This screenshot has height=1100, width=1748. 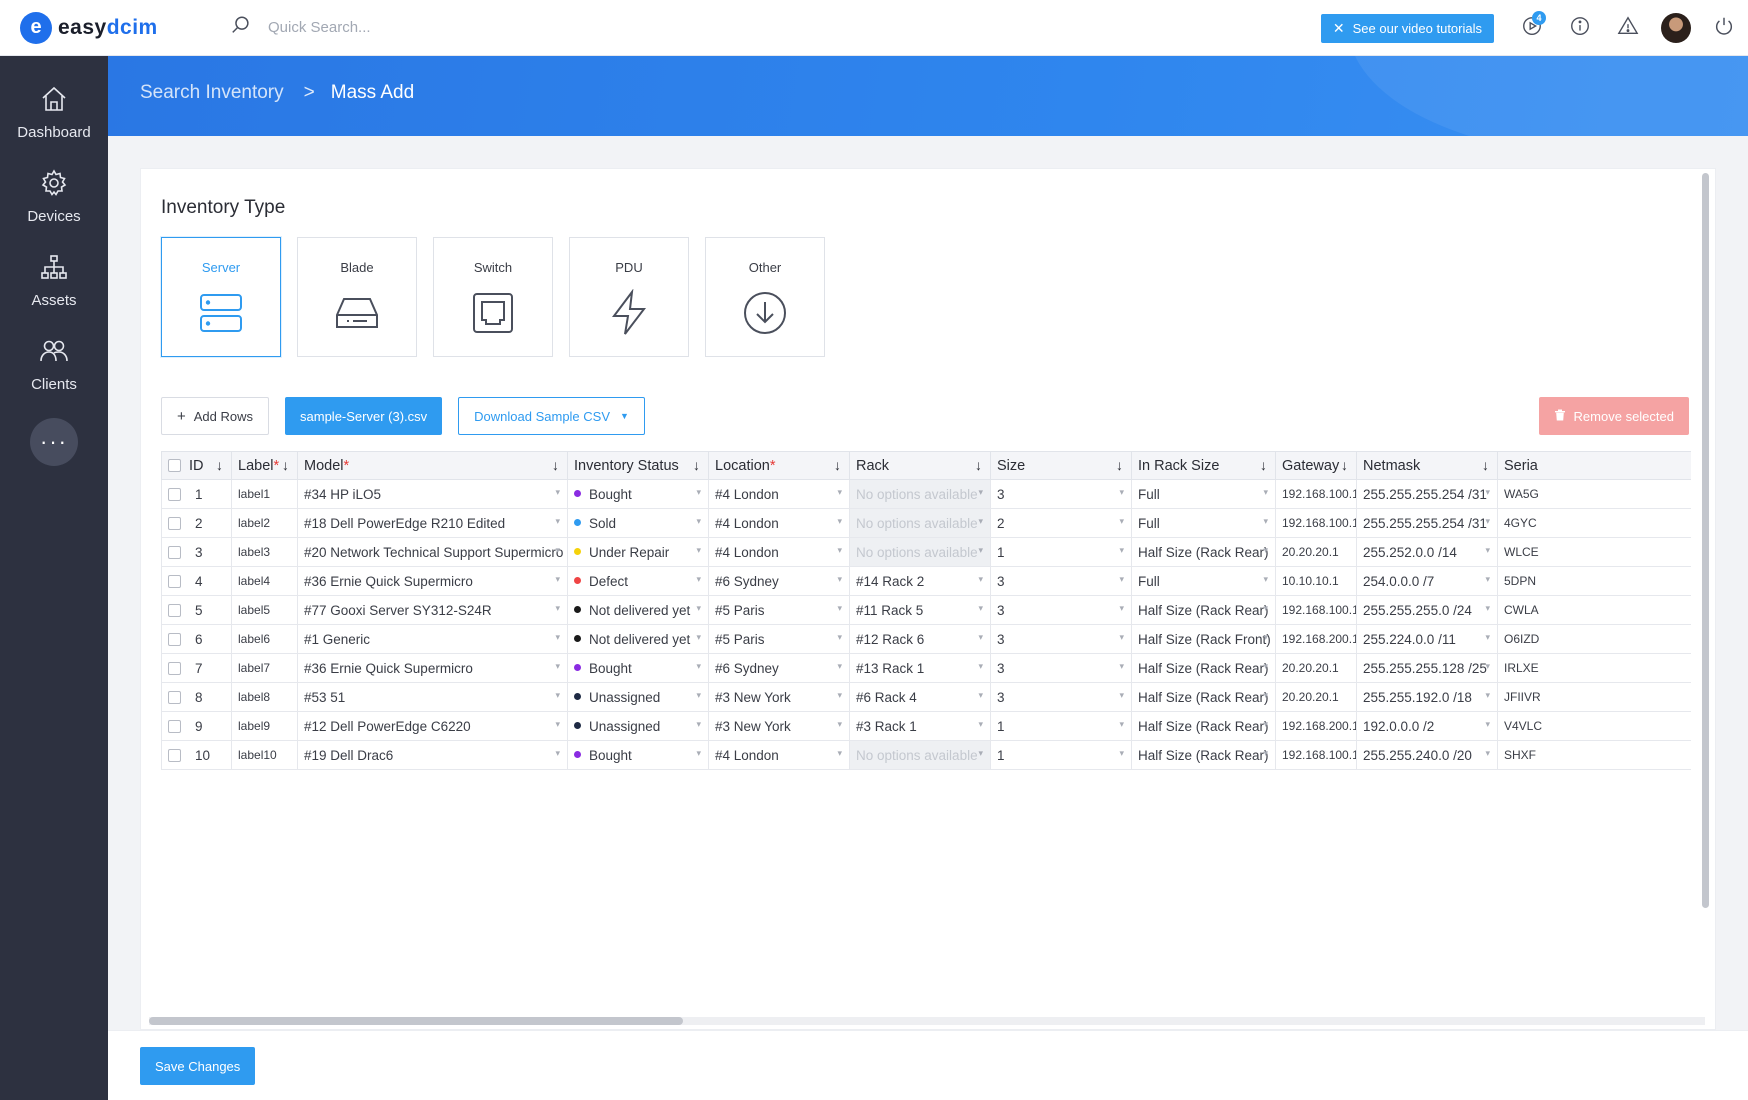 I want to click on model-select: #19 Dell Drac6, so click(x=432, y=755).